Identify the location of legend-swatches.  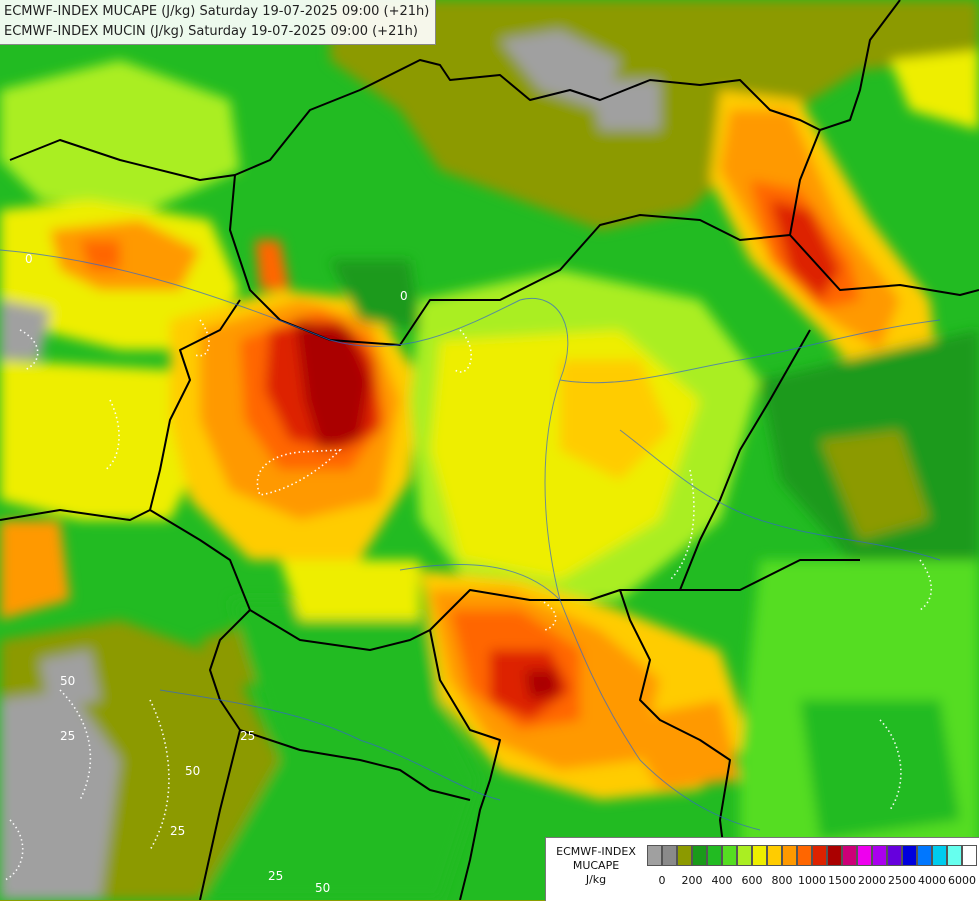
(812, 855).